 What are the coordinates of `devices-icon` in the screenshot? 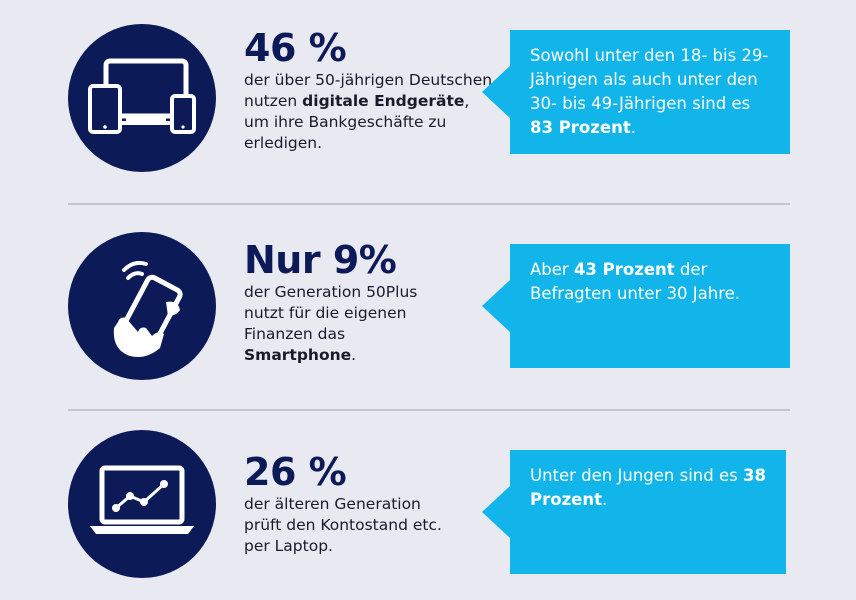 It's located at (142, 96).